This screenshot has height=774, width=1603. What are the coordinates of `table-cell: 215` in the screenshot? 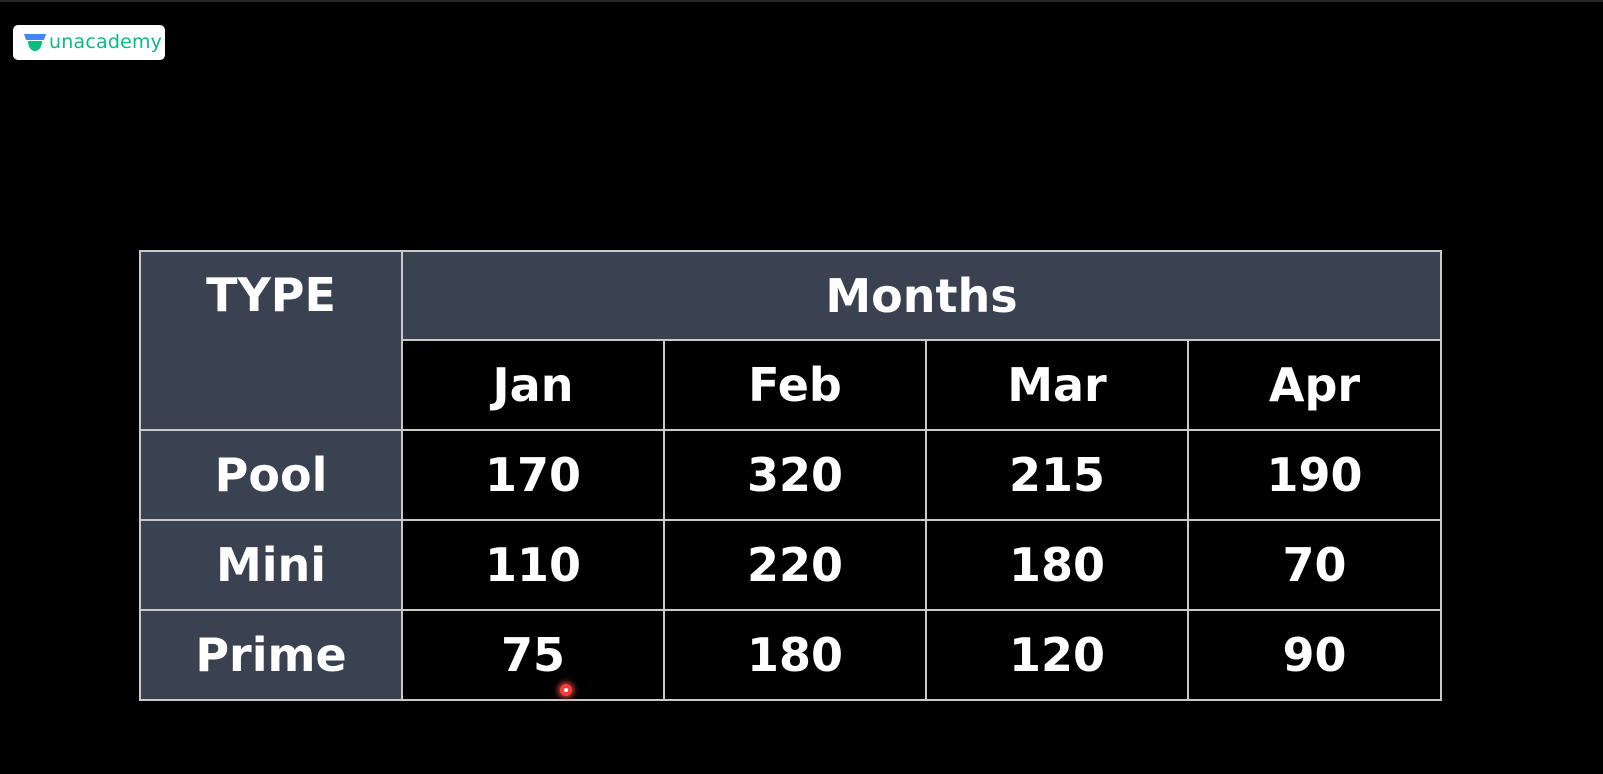 It's located at (1057, 475).